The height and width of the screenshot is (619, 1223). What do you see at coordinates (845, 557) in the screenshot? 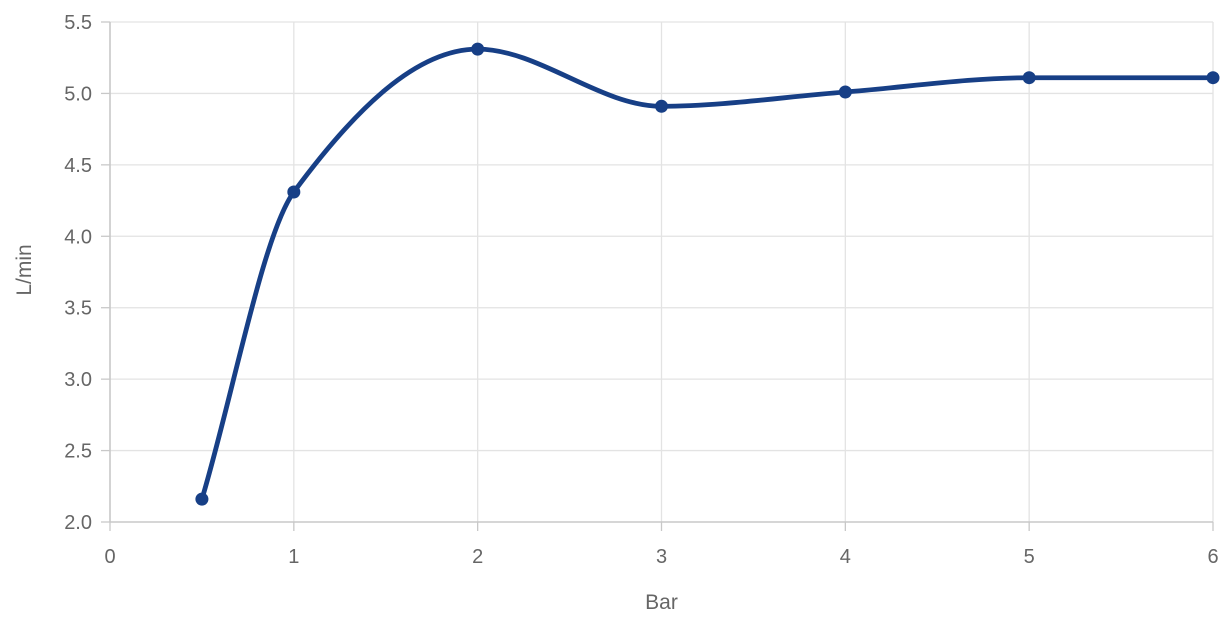
I see `x-tick-label: 4` at bounding box center [845, 557].